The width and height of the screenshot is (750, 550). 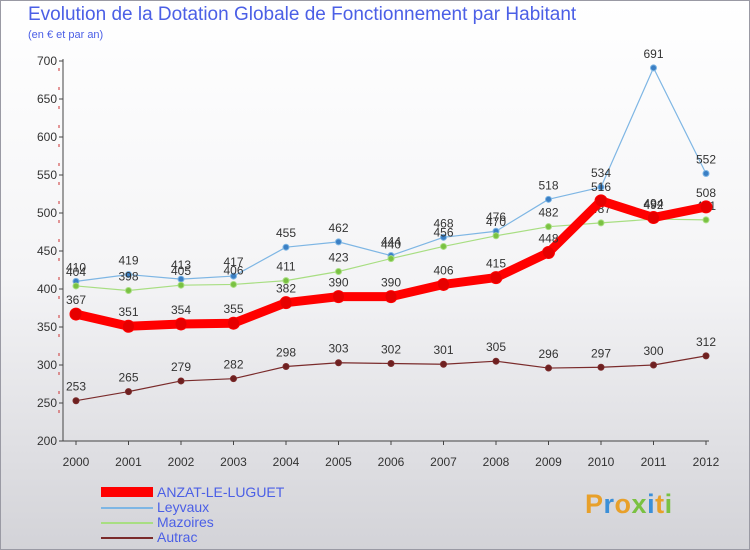 What do you see at coordinates (285, 267) in the screenshot?
I see `data-label-mazoires: 411` at bounding box center [285, 267].